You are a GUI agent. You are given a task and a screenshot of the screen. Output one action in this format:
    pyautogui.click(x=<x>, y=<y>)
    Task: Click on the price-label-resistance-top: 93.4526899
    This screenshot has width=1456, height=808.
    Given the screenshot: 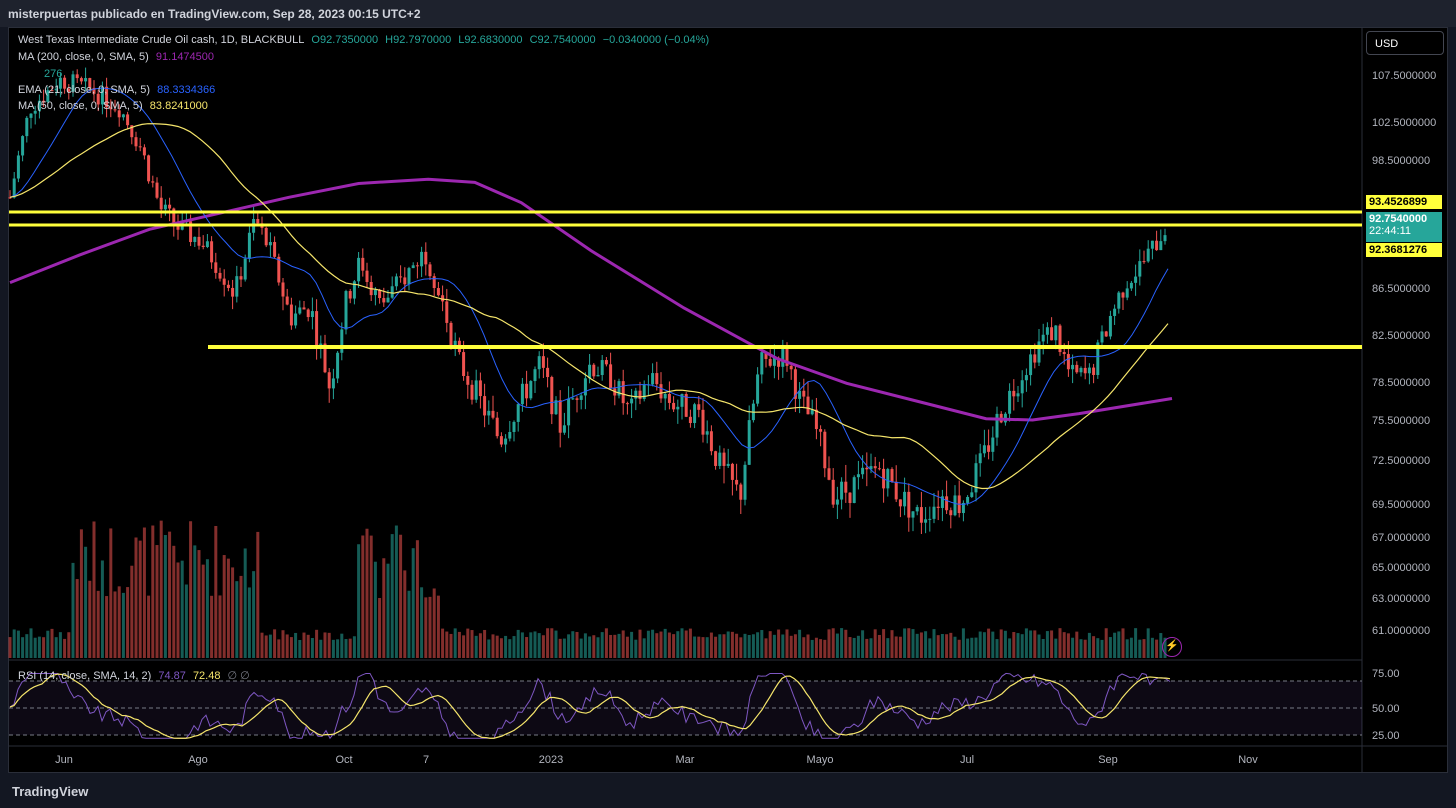 What is the action you would take?
    pyautogui.click(x=1404, y=202)
    